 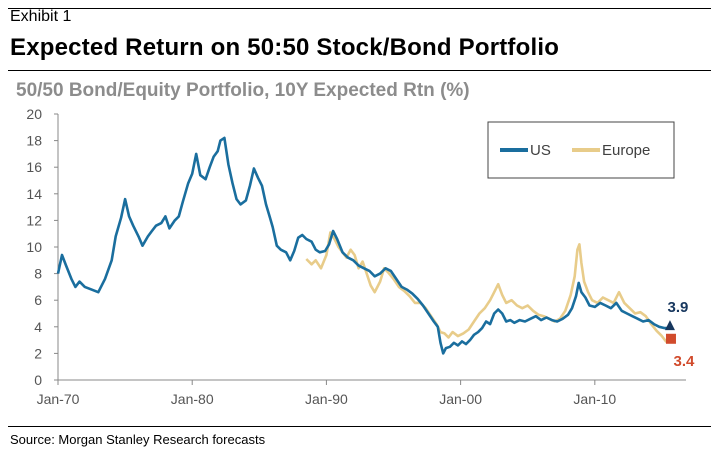 What do you see at coordinates (594, 399) in the screenshot?
I see `x-tick-label: Jan-10` at bounding box center [594, 399].